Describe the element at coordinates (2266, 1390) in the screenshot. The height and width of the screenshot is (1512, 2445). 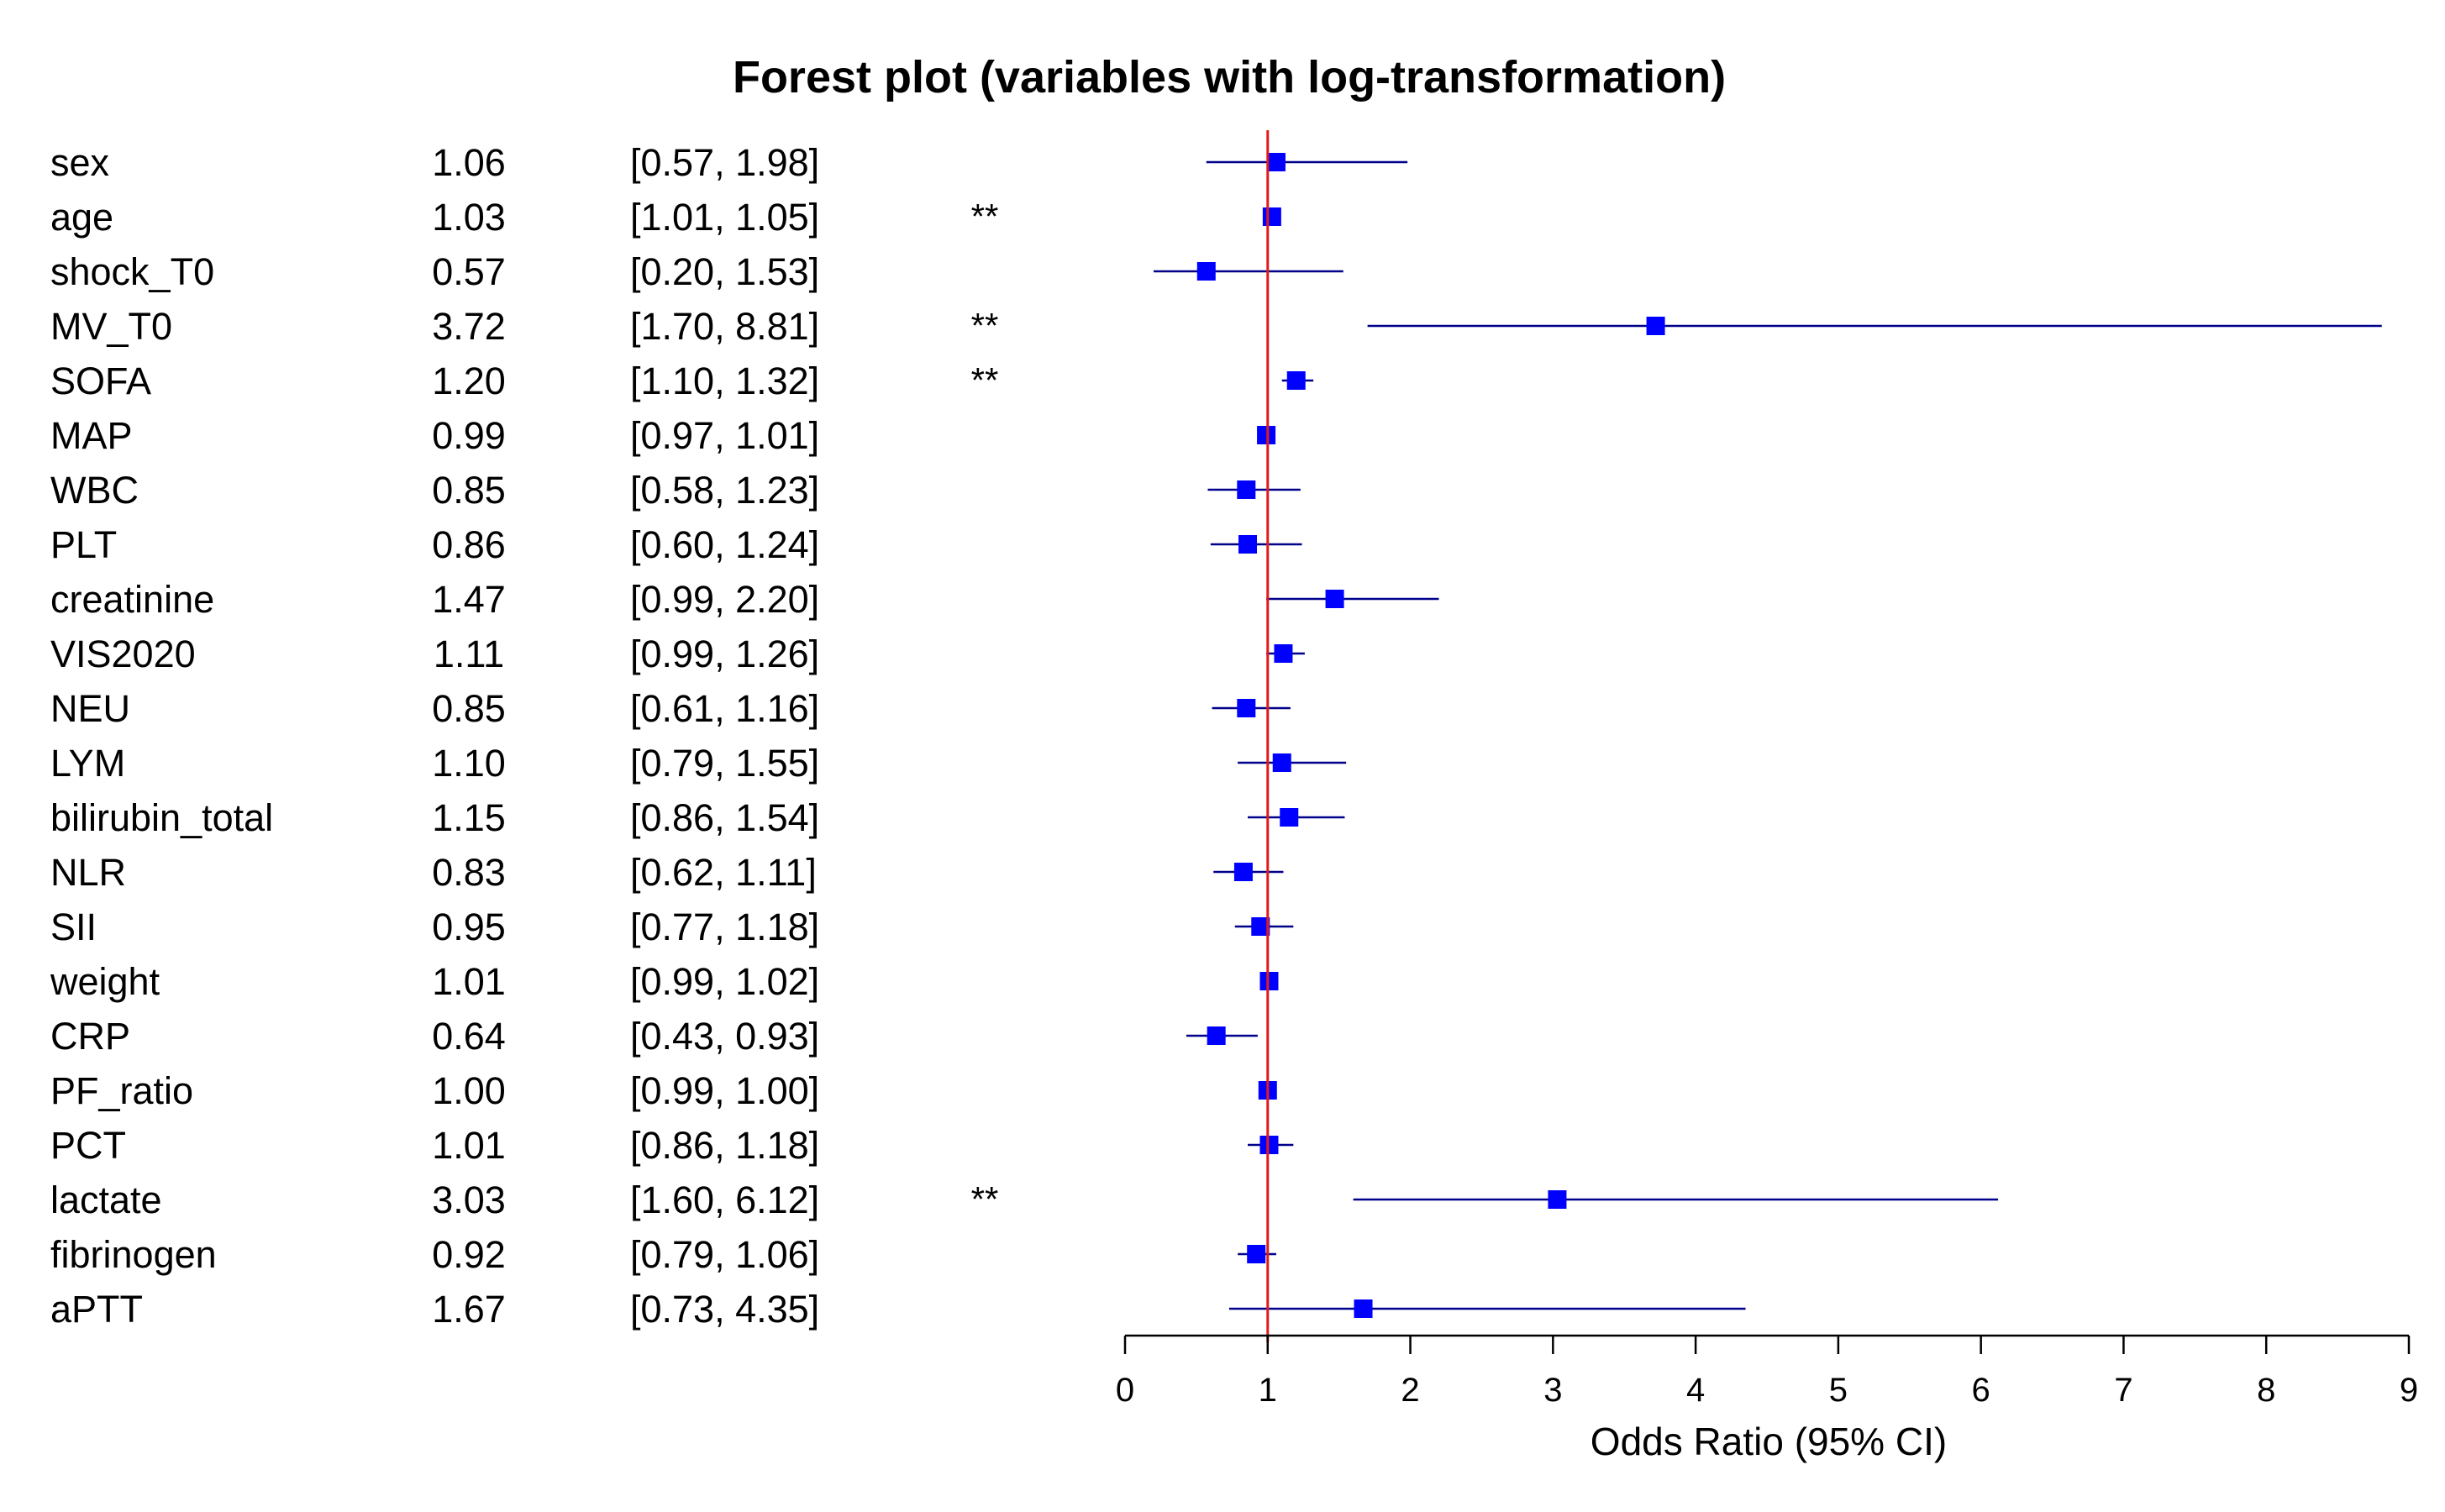
I see `x-tick-label: 8` at that location.